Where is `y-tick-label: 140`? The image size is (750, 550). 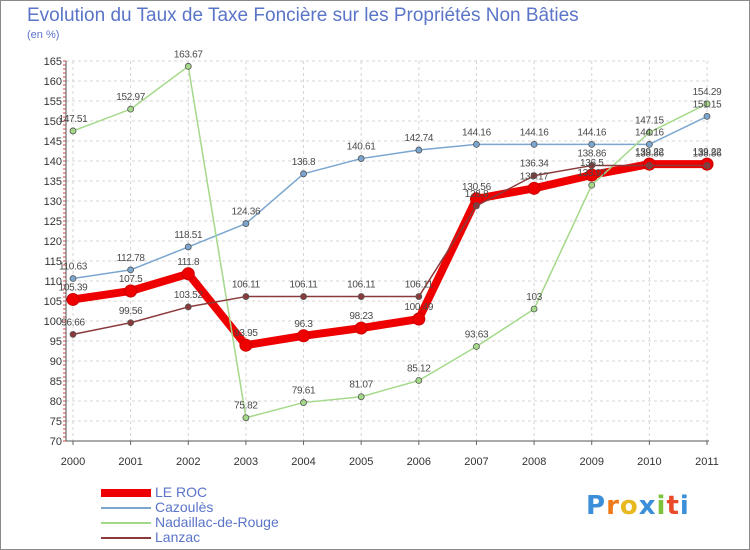 y-tick-label: 140 is located at coordinates (53, 162).